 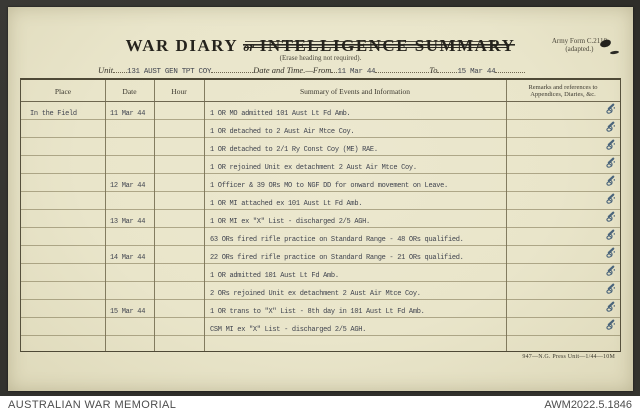 I want to click on title-intelligence-summary: INTELLIGENCE SUMMARY, so click(x=387, y=45).